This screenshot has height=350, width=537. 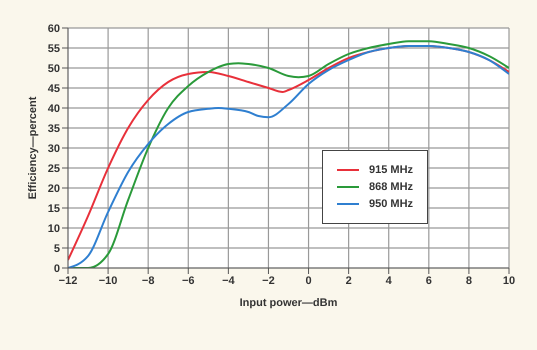 What do you see at coordinates (57, 248) in the screenshot?
I see `y-tick-label: 5` at bounding box center [57, 248].